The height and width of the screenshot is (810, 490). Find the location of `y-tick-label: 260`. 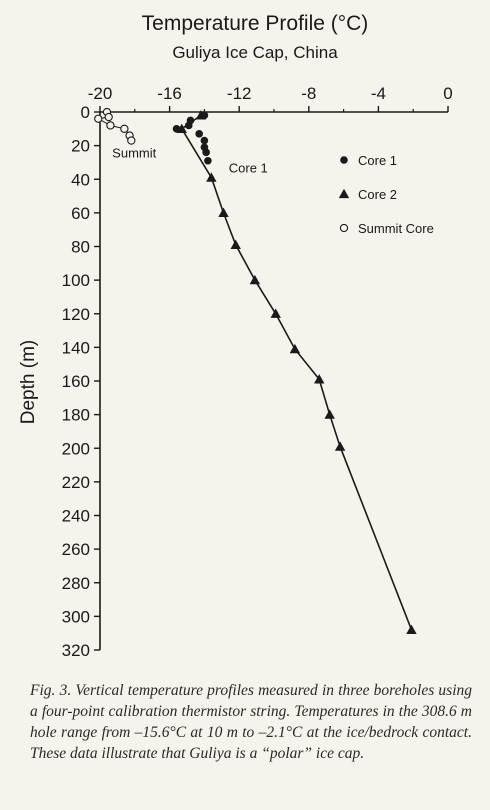

y-tick-label: 260 is located at coordinates (76, 549).